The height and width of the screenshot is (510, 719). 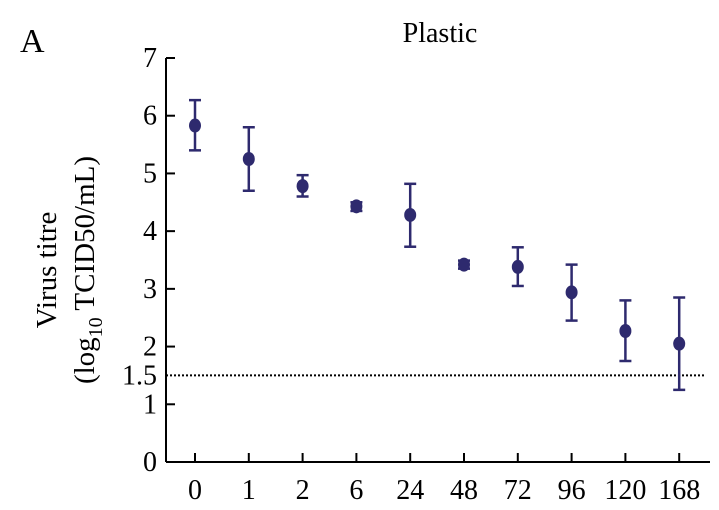 What do you see at coordinates (150, 173) in the screenshot?
I see `y-tick-label: 5` at bounding box center [150, 173].